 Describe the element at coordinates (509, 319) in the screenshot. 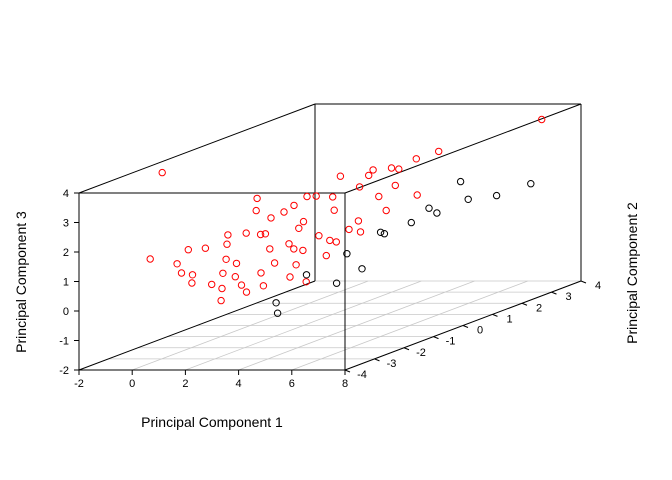

I see `y-tick-label: 1` at that location.